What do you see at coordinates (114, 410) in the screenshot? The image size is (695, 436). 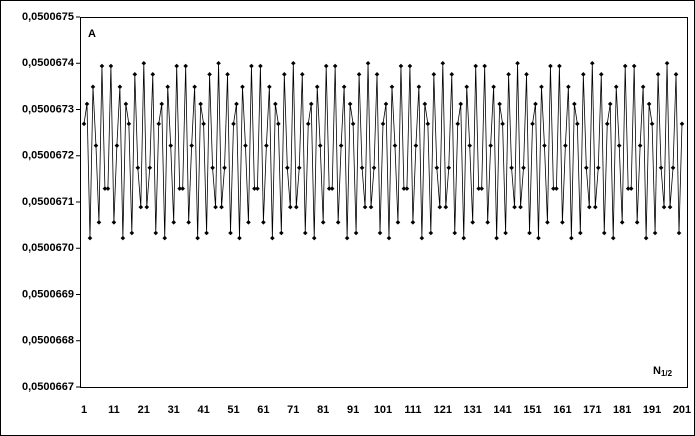 I see `x-tick-label: 11` at bounding box center [114, 410].